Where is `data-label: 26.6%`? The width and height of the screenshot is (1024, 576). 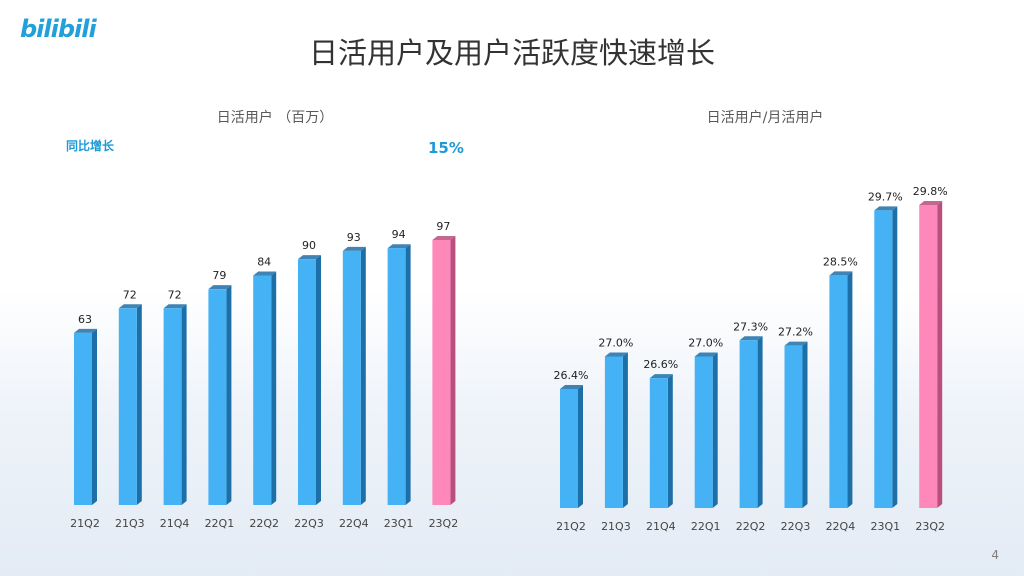 data-label: 26.6% is located at coordinates (660, 364).